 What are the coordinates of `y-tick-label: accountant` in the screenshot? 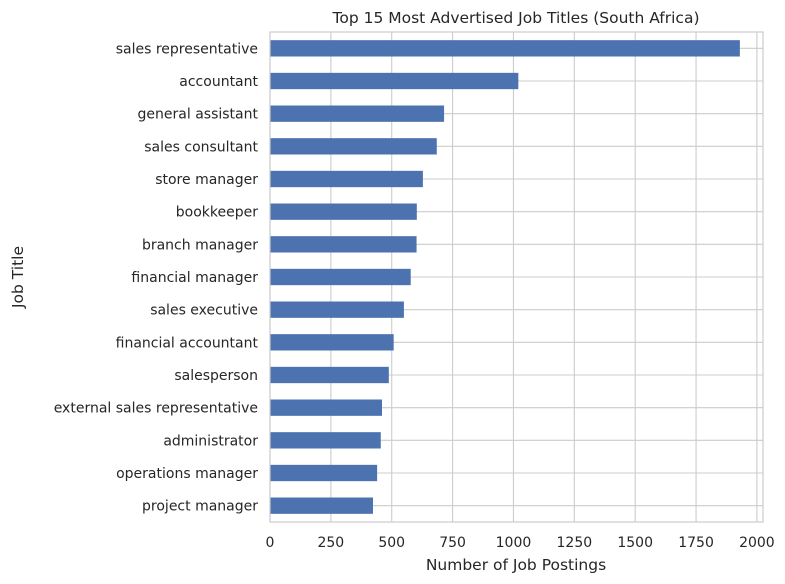 It's located at (218, 82).